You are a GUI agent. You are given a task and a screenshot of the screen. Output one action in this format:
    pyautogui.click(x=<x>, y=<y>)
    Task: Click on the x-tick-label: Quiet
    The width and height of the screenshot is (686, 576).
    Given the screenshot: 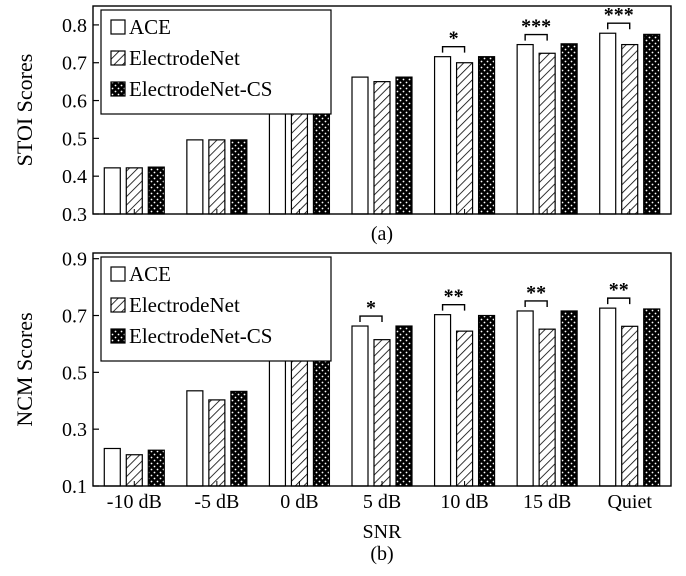 What is the action you would take?
    pyautogui.click(x=629, y=502)
    